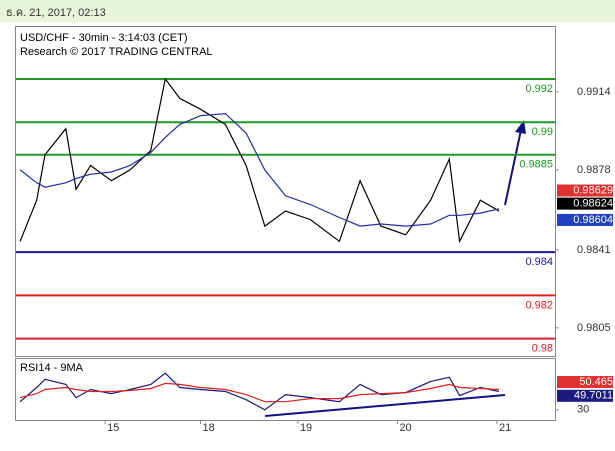 This screenshot has height=451, width=615. Describe the element at coordinates (583, 410) in the screenshot. I see `y-tick-label: 30` at that location.